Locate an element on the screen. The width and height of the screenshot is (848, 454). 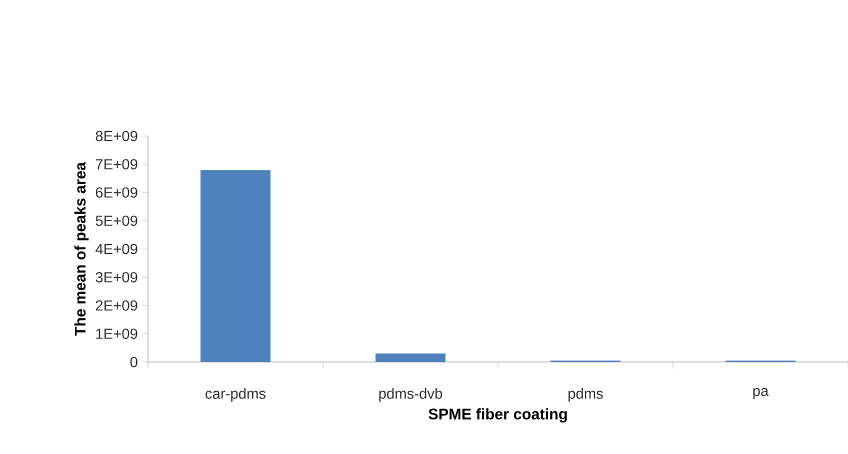
x-tick-label: pa is located at coordinates (761, 393).